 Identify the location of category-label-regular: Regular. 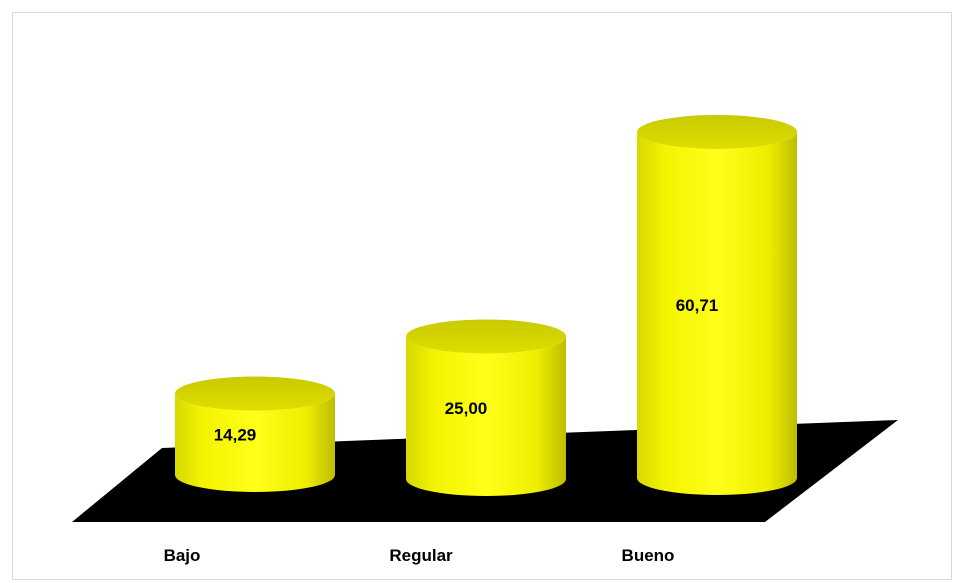
(421, 555).